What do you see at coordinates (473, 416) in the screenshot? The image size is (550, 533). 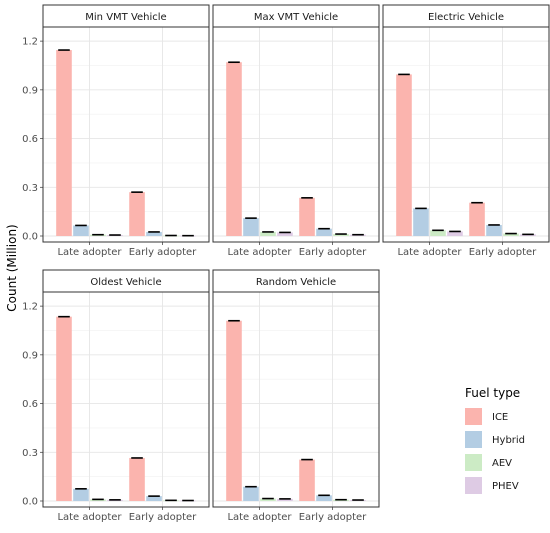 I see `legend-key-ice` at bounding box center [473, 416].